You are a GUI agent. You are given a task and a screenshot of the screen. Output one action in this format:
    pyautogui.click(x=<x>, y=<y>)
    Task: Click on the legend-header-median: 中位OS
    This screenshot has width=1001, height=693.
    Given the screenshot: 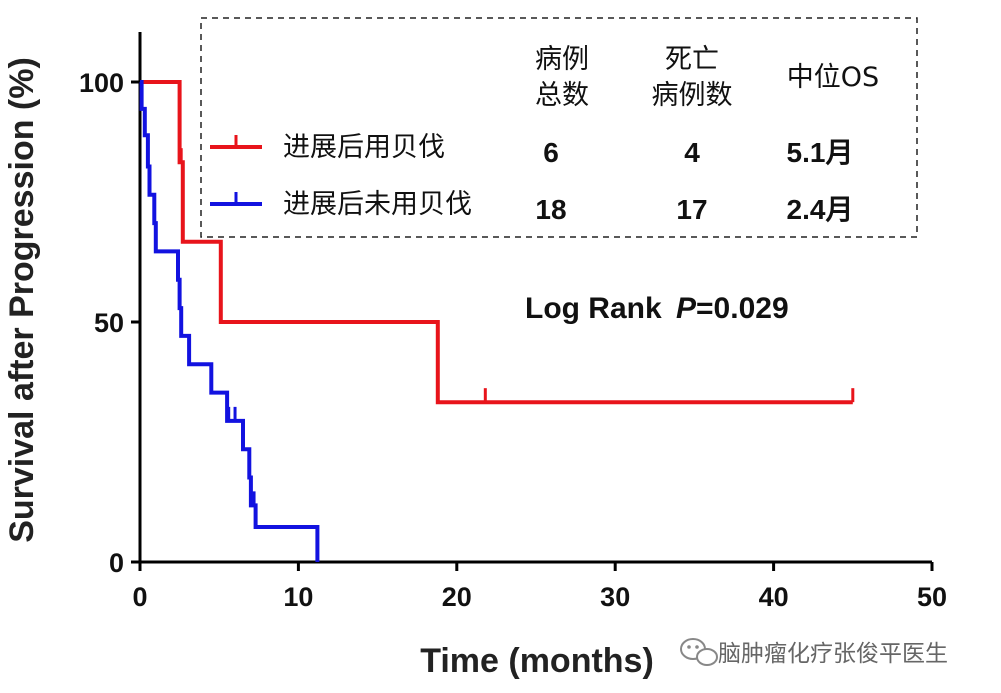 What is the action you would take?
    pyautogui.click(x=833, y=77)
    